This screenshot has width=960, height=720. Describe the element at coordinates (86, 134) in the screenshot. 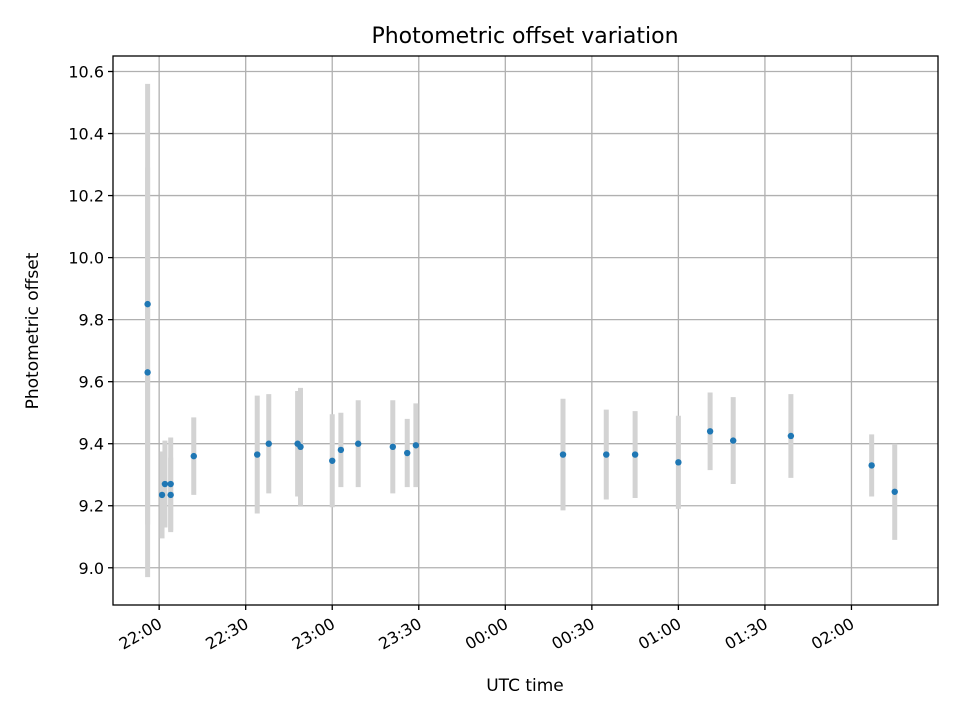

I see `y-tick-label: 10.4` at that location.